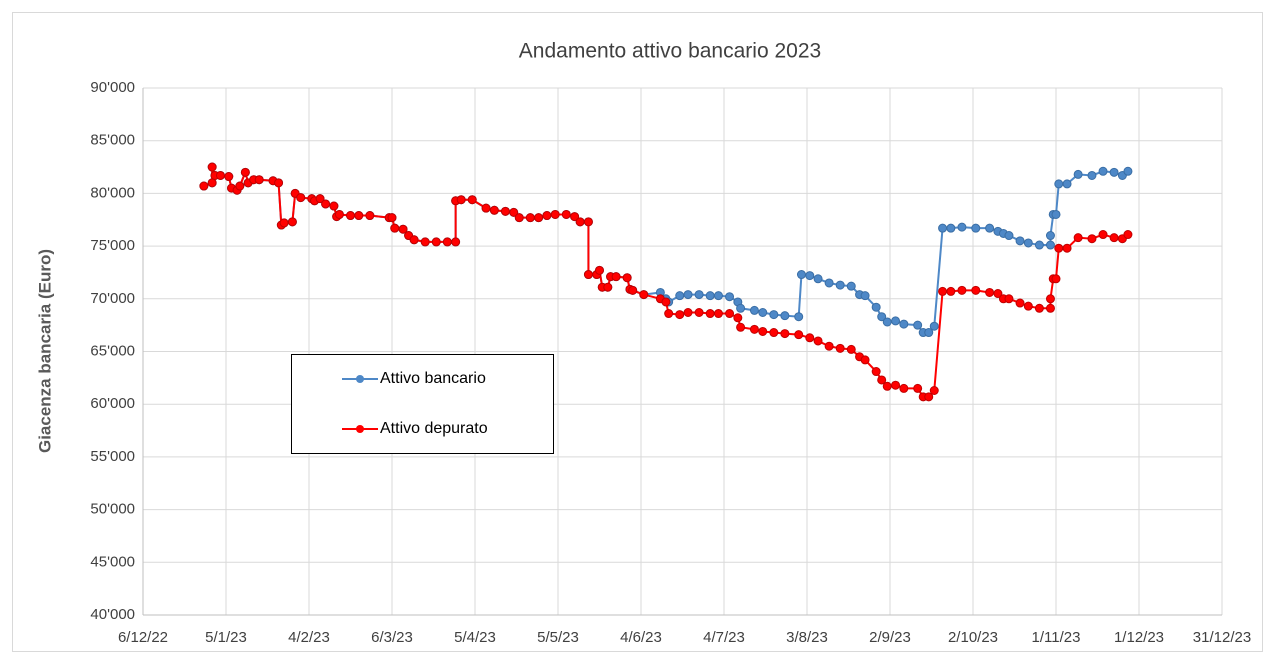 The image size is (1264, 652). What do you see at coordinates (1056, 637) in the screenshot?
I see `x-tick-label: 1/11/23` at bounding box center [1056, 637].